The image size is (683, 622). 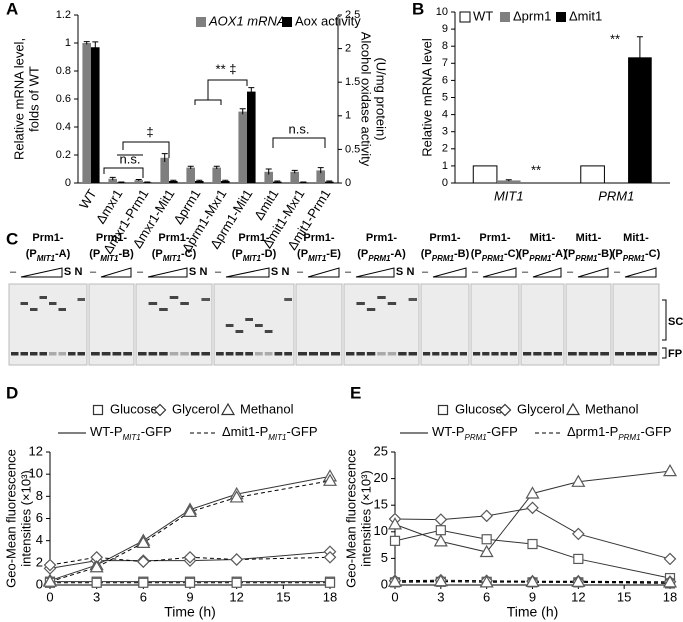 What do you see at coordinates (106, 431) in the screenshot?
I see `legend-label-part: WT-P` at bounding box center [106, 431].